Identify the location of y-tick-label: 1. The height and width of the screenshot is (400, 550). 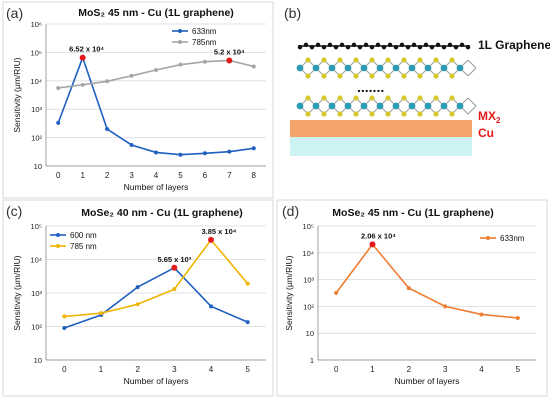
(312, 360).